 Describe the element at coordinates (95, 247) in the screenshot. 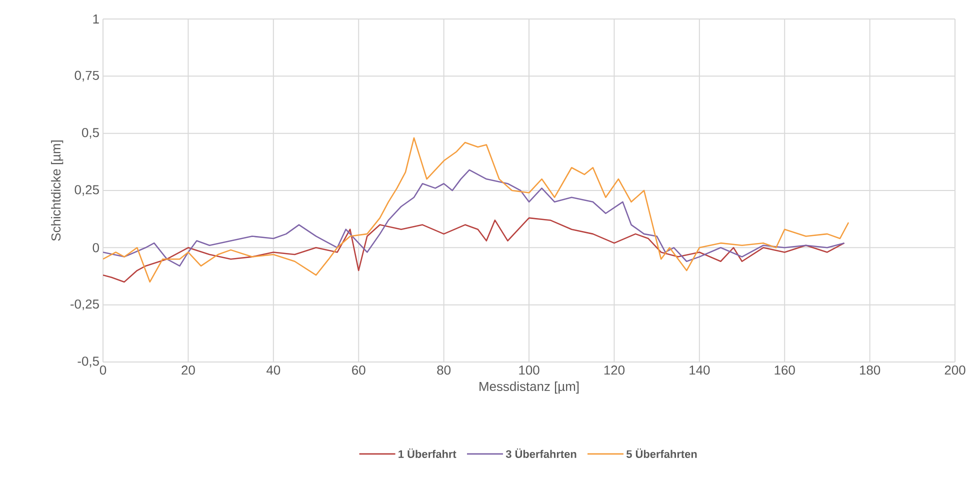

I see `y-tick-label: 0` at that location.